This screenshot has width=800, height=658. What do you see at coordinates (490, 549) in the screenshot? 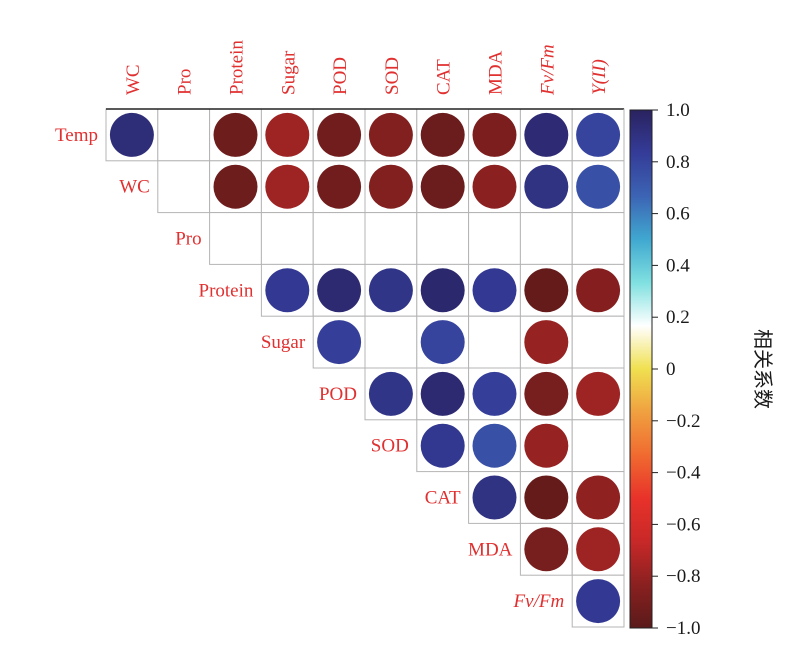
I see `row-label: MDA` at bounding box center [490, 549].